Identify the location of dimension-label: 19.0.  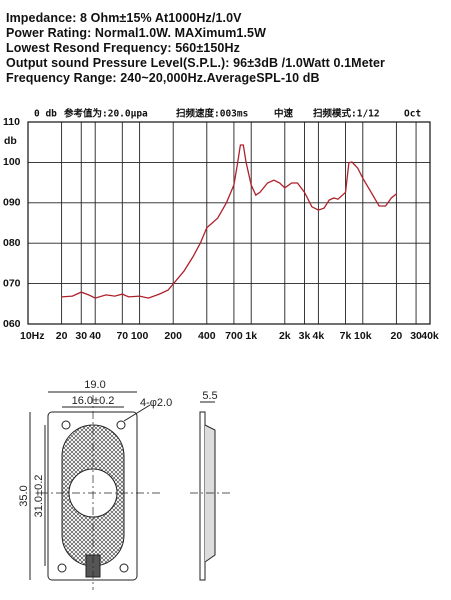
(94, 385).